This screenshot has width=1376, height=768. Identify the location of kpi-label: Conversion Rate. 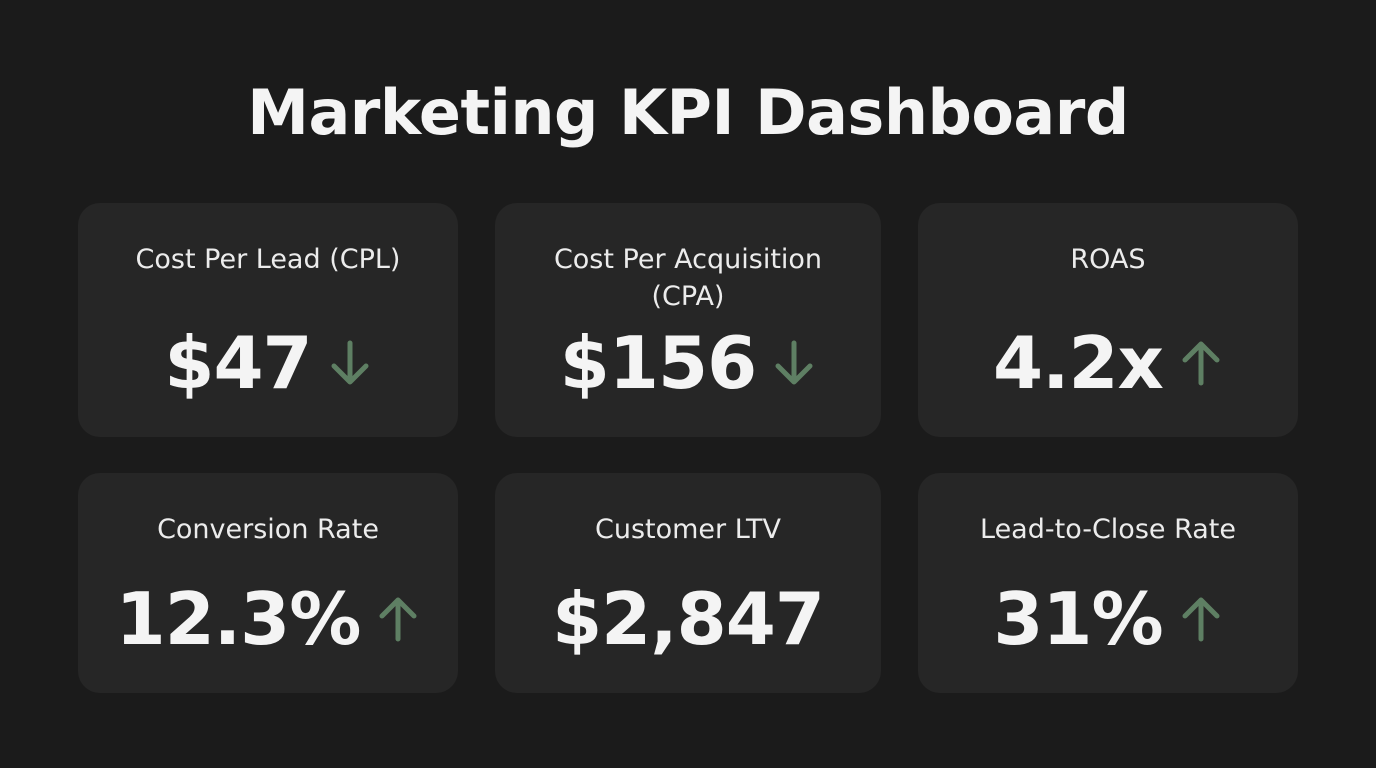
(268, 529).